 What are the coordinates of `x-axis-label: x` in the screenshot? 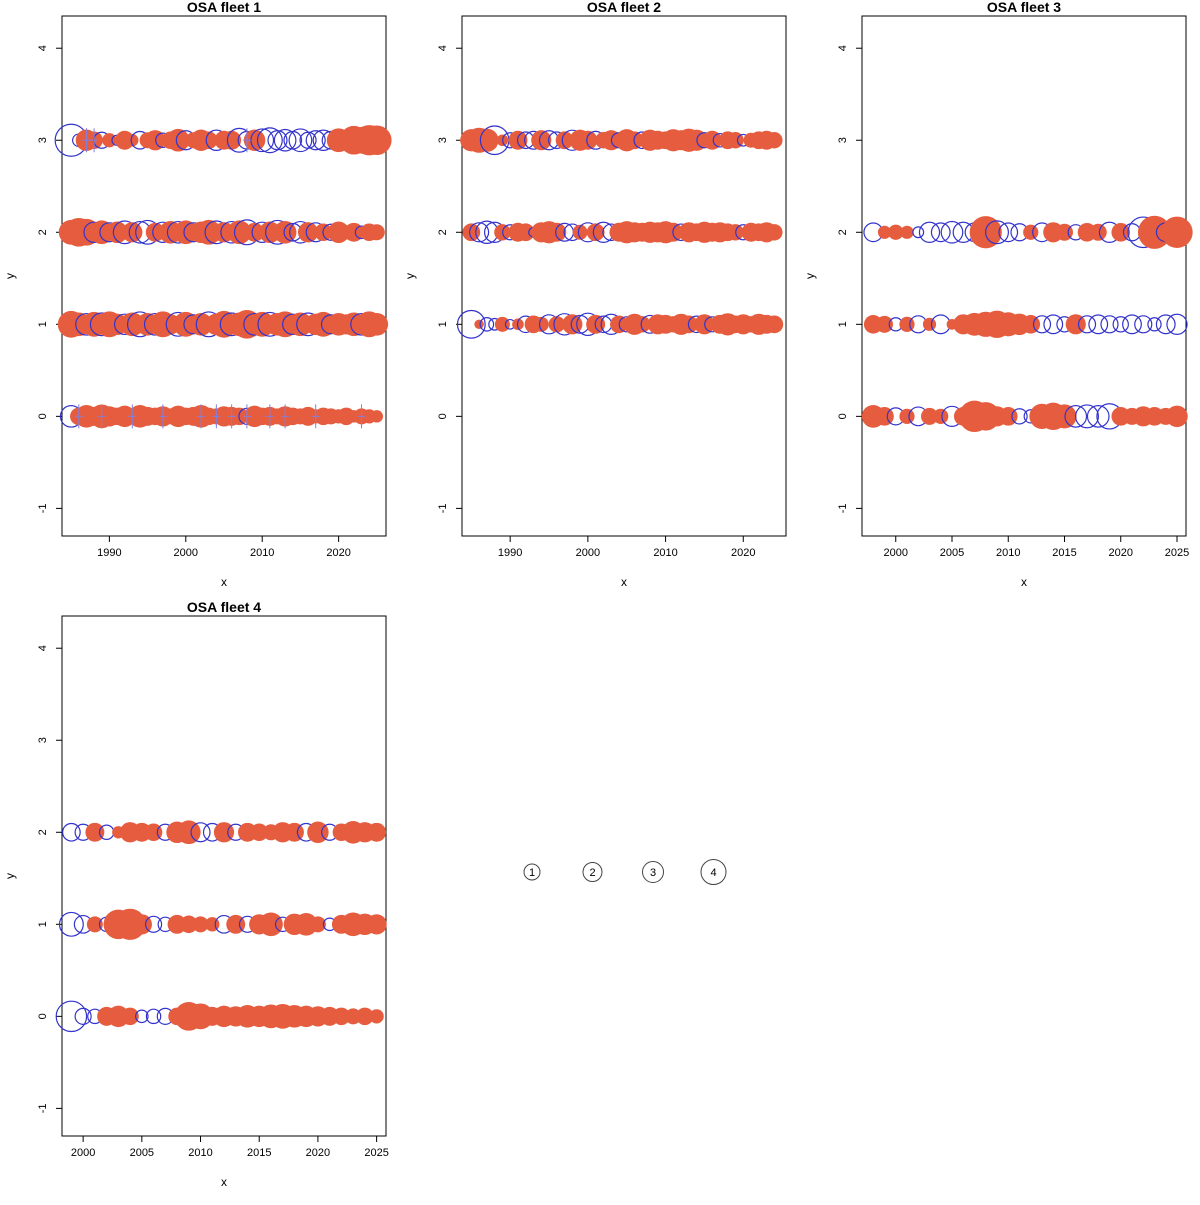 It's located at (224, 582).